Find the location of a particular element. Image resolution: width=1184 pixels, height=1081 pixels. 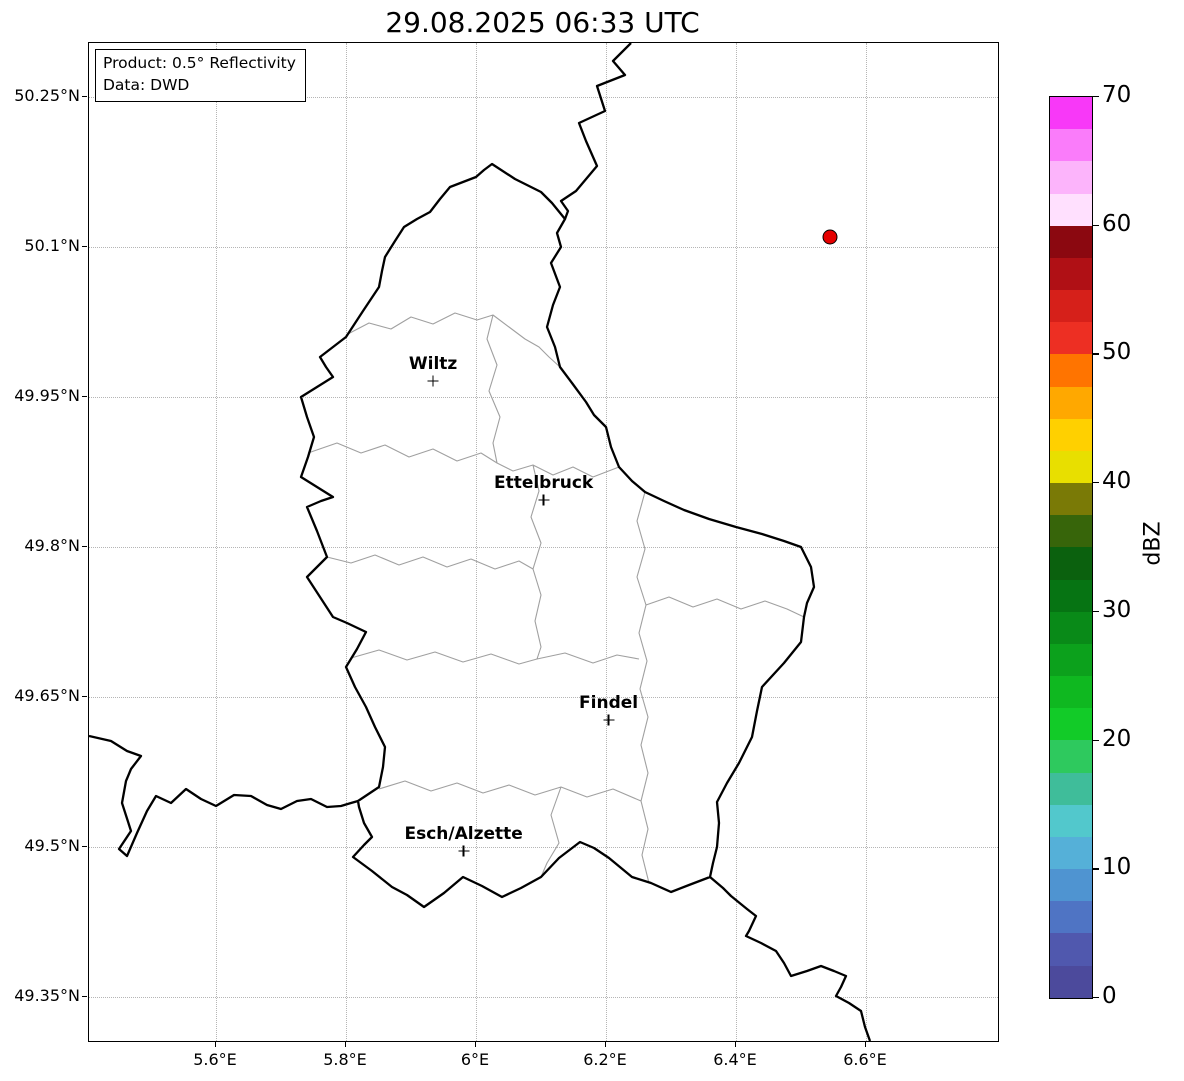

colorbar-tick-label: 0 is located at coordinates (1109, 996).